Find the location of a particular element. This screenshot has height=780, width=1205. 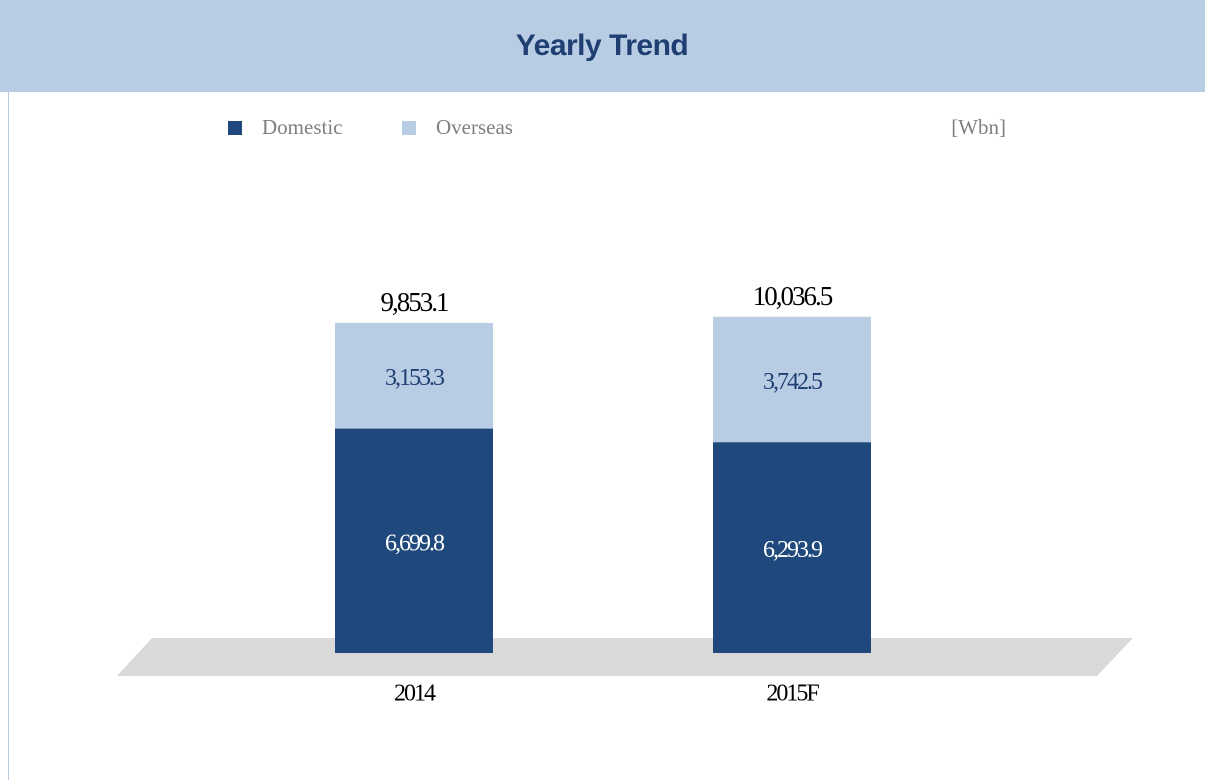

value-label: 6,293.9 is located at coordinates (793, 550).